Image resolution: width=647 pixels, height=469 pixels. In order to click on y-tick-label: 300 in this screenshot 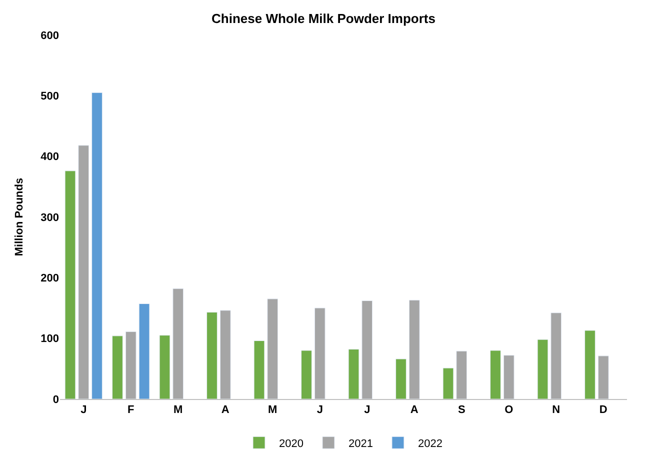, I will do `click(49, 218)`.